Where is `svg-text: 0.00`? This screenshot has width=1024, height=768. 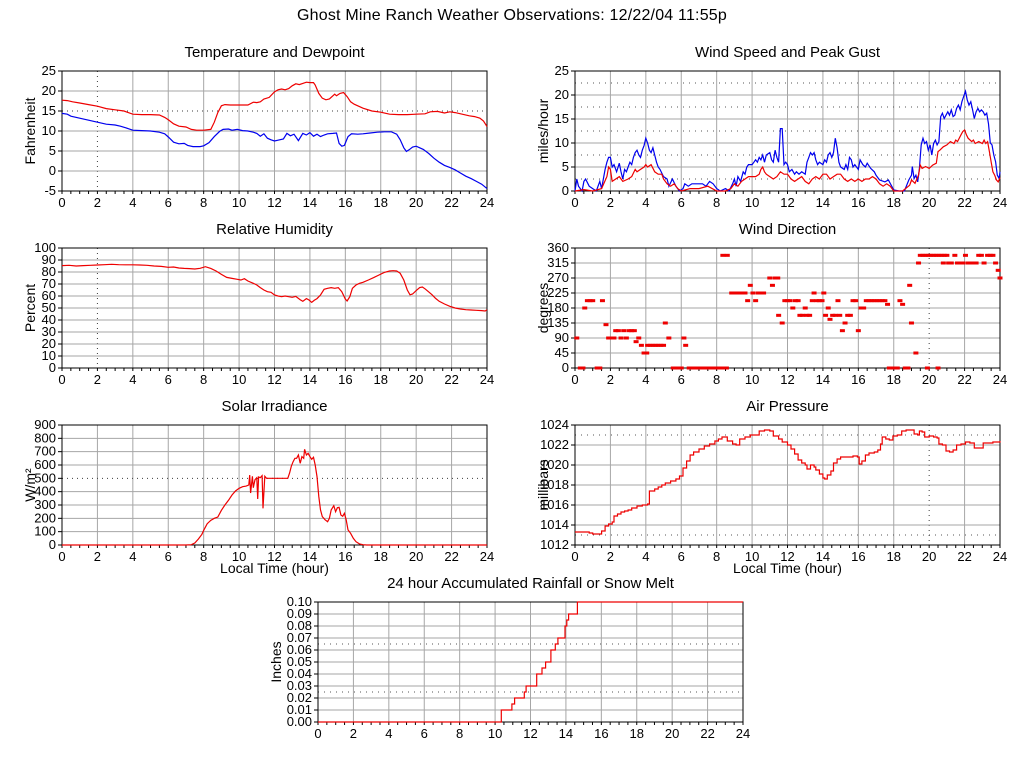
svg-text: 0.00 is located at coordinates (299, 721).